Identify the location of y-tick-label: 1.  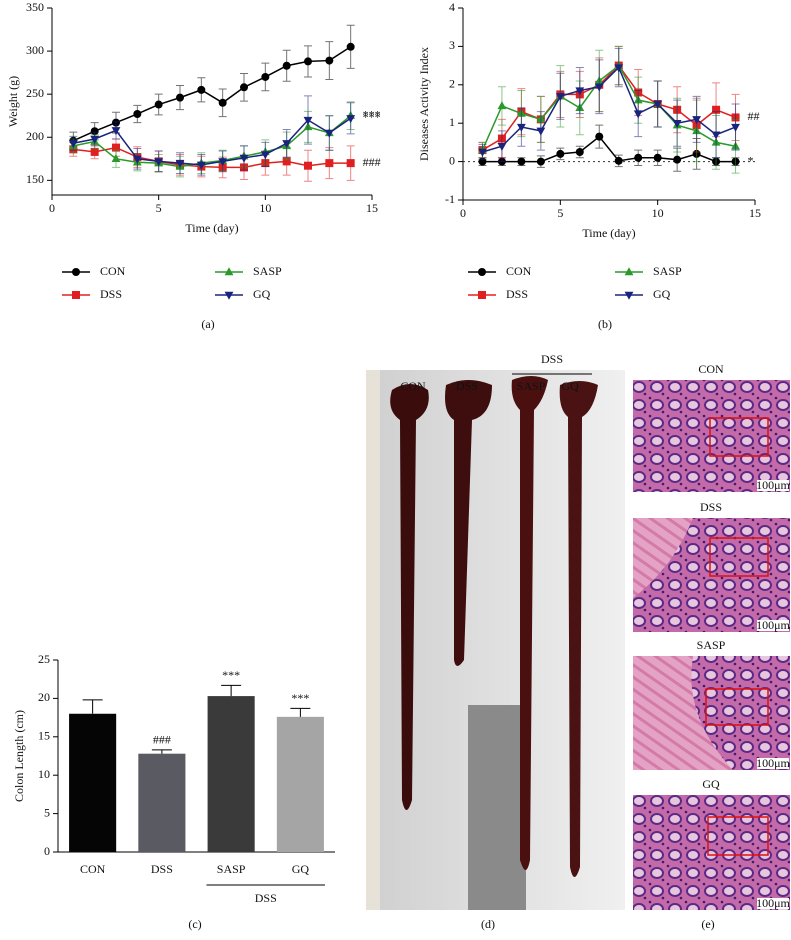
(452, 122).